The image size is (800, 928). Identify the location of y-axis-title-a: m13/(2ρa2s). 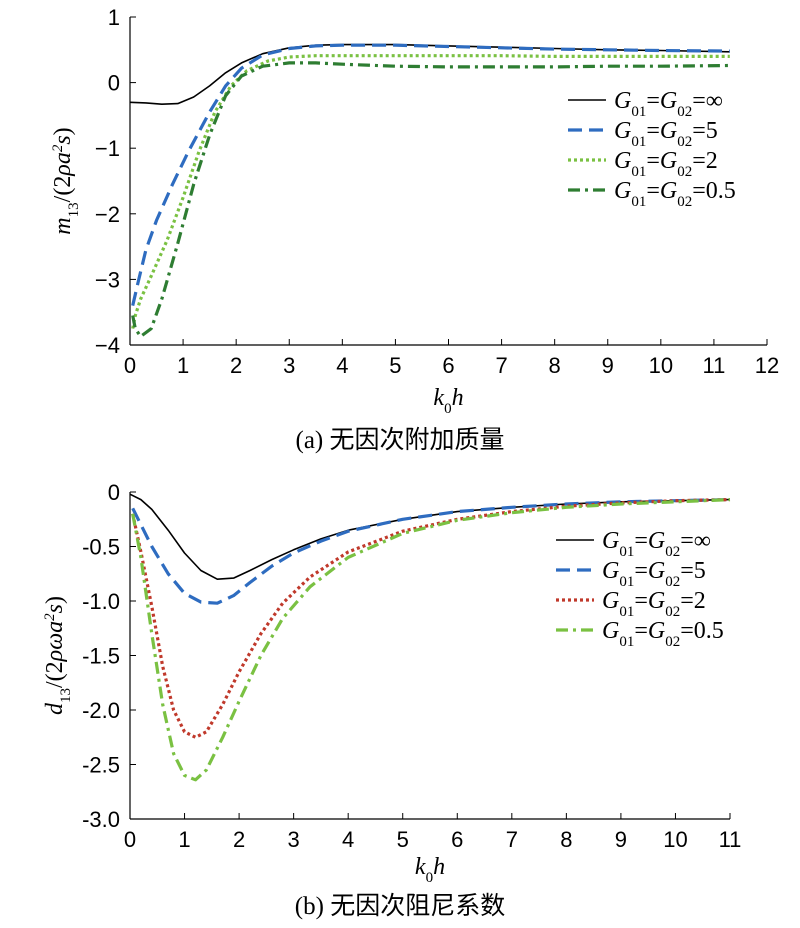
(66, 180).